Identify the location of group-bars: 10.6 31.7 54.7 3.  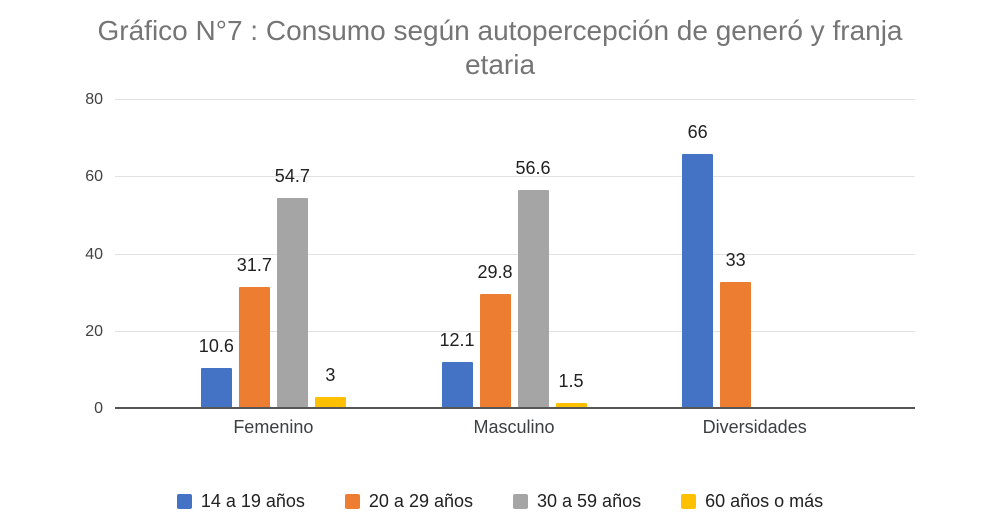
(273, 254).